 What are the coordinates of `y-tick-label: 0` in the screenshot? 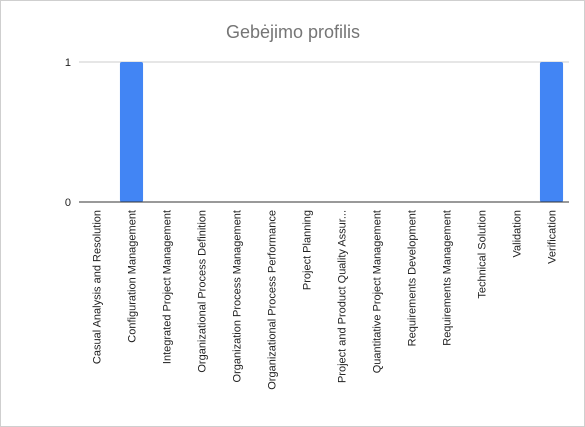 It's located at (68, 203).